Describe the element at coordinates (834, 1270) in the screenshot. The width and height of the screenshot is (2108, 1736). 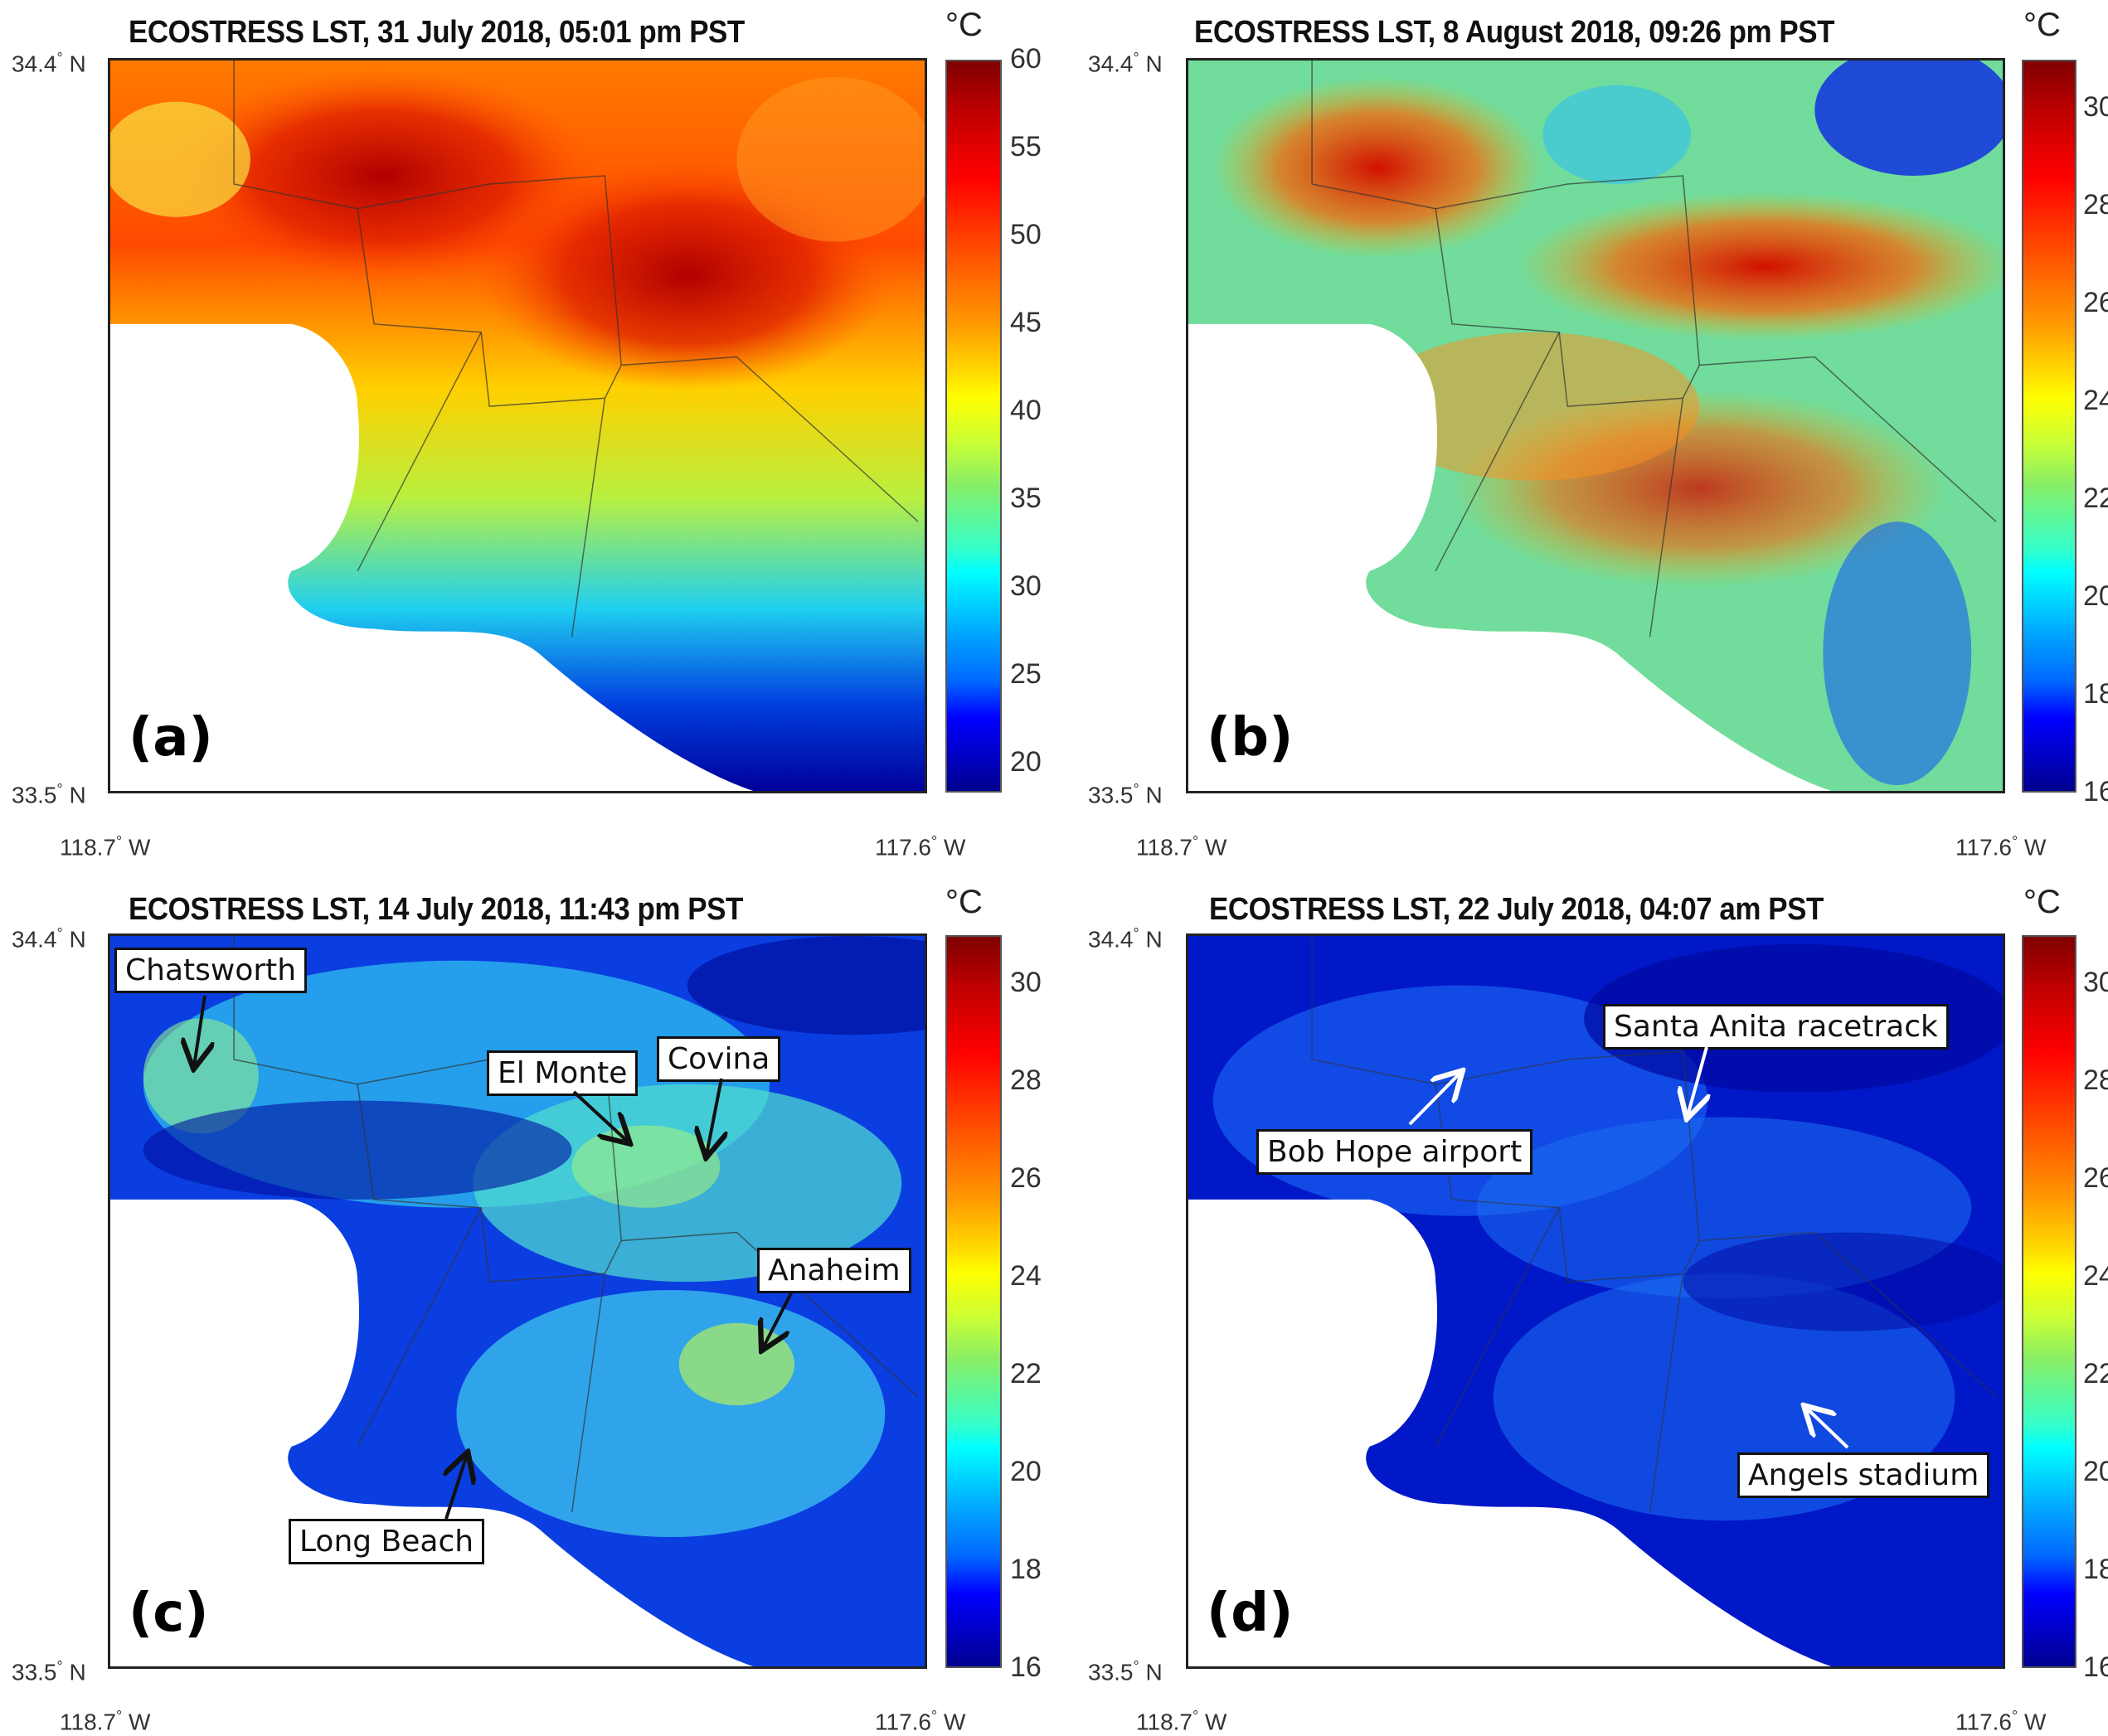
I see `annotation-anaheim: Anaheim` at that location.